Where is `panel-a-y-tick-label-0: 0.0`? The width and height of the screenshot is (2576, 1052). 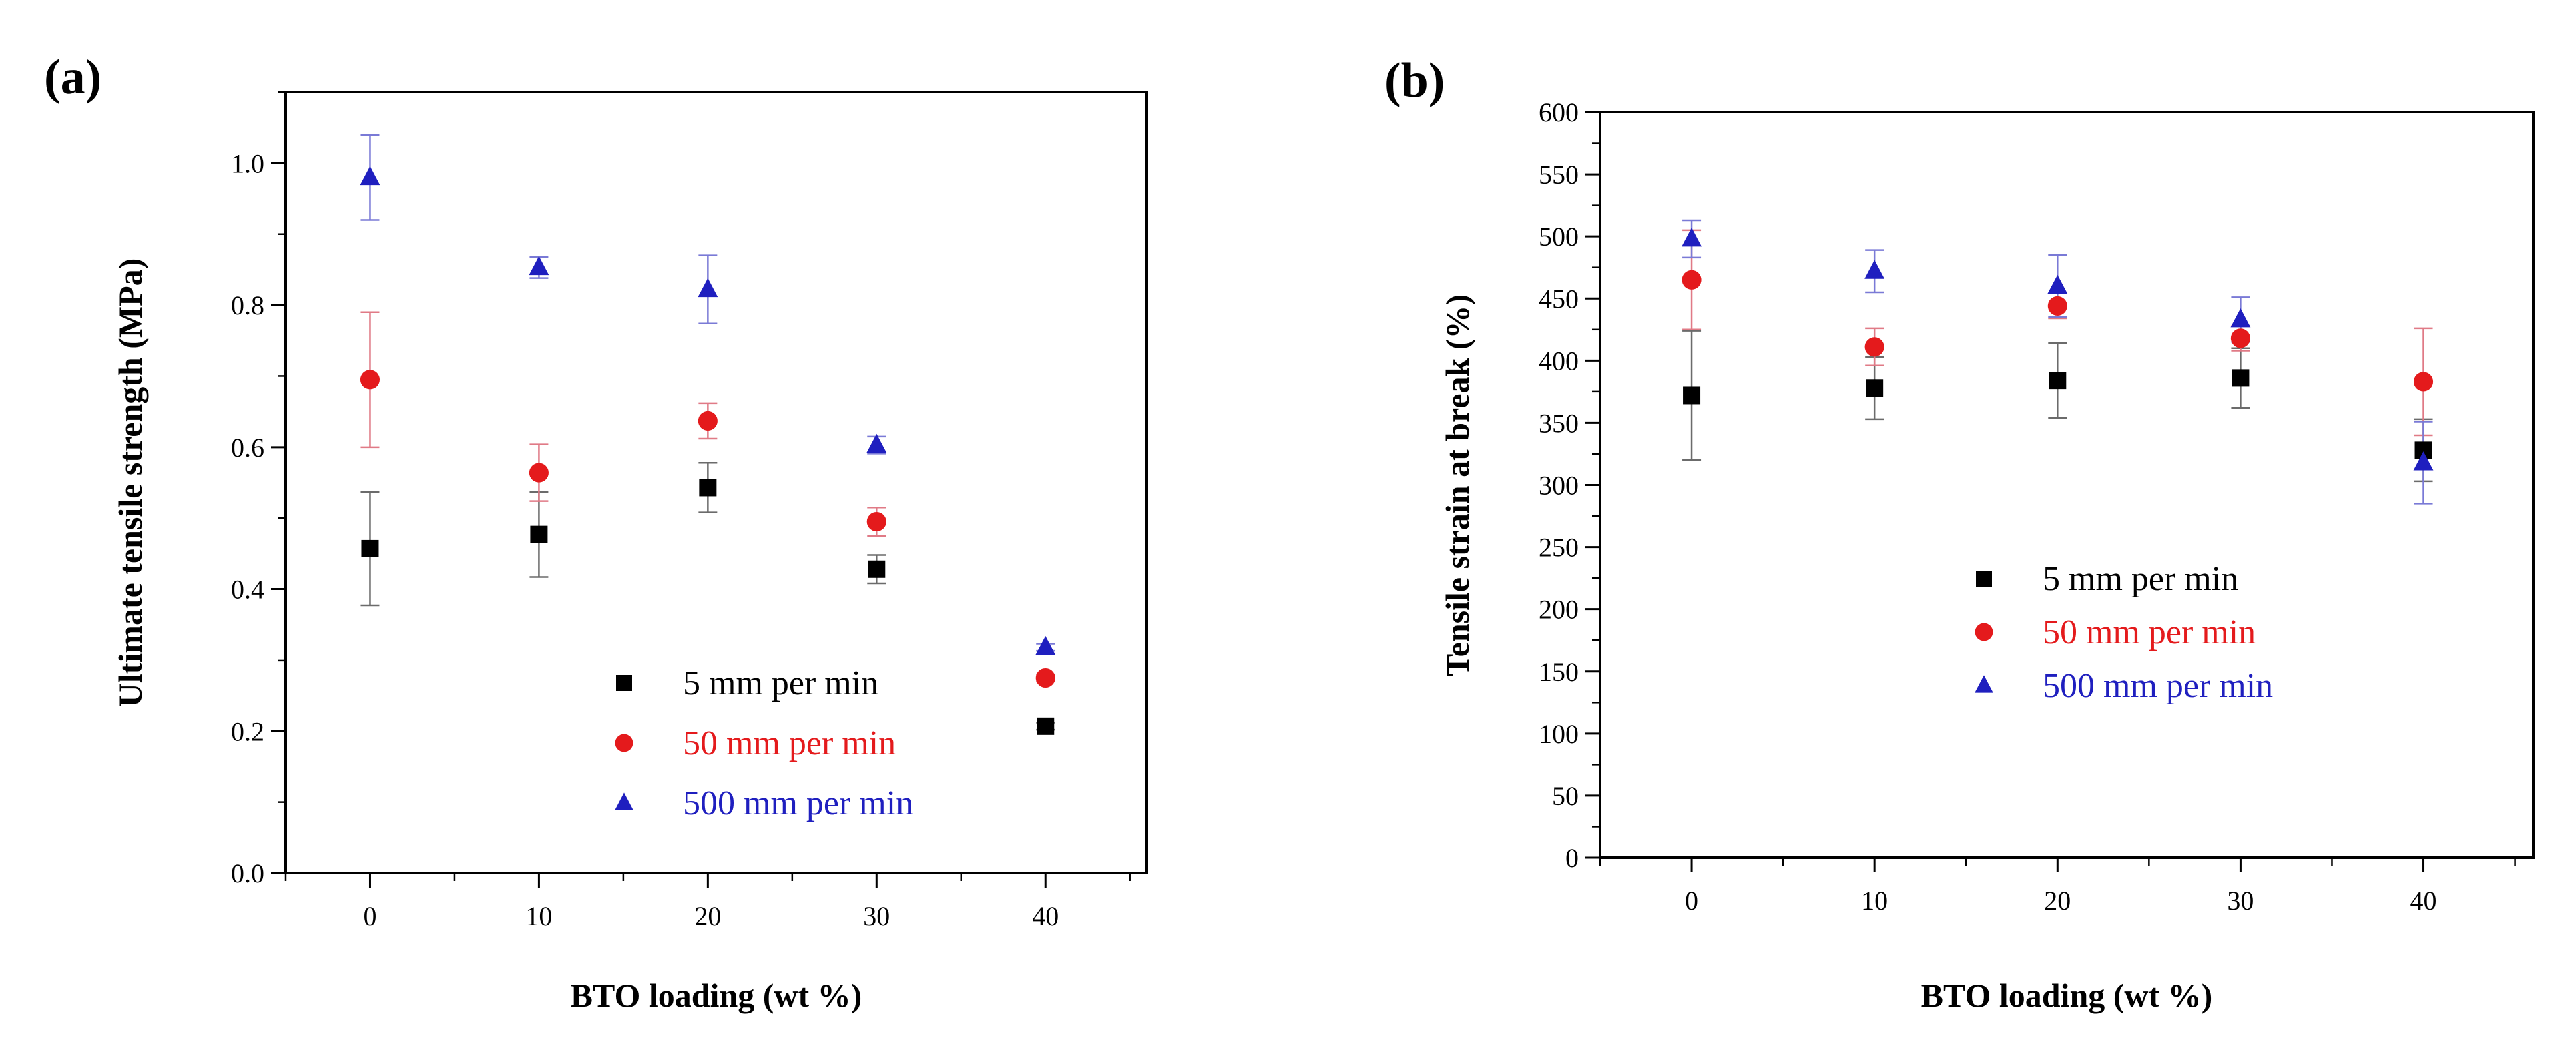 panel-a-y-tick-label-0: 0.0 is located at coordinates (247, 873).